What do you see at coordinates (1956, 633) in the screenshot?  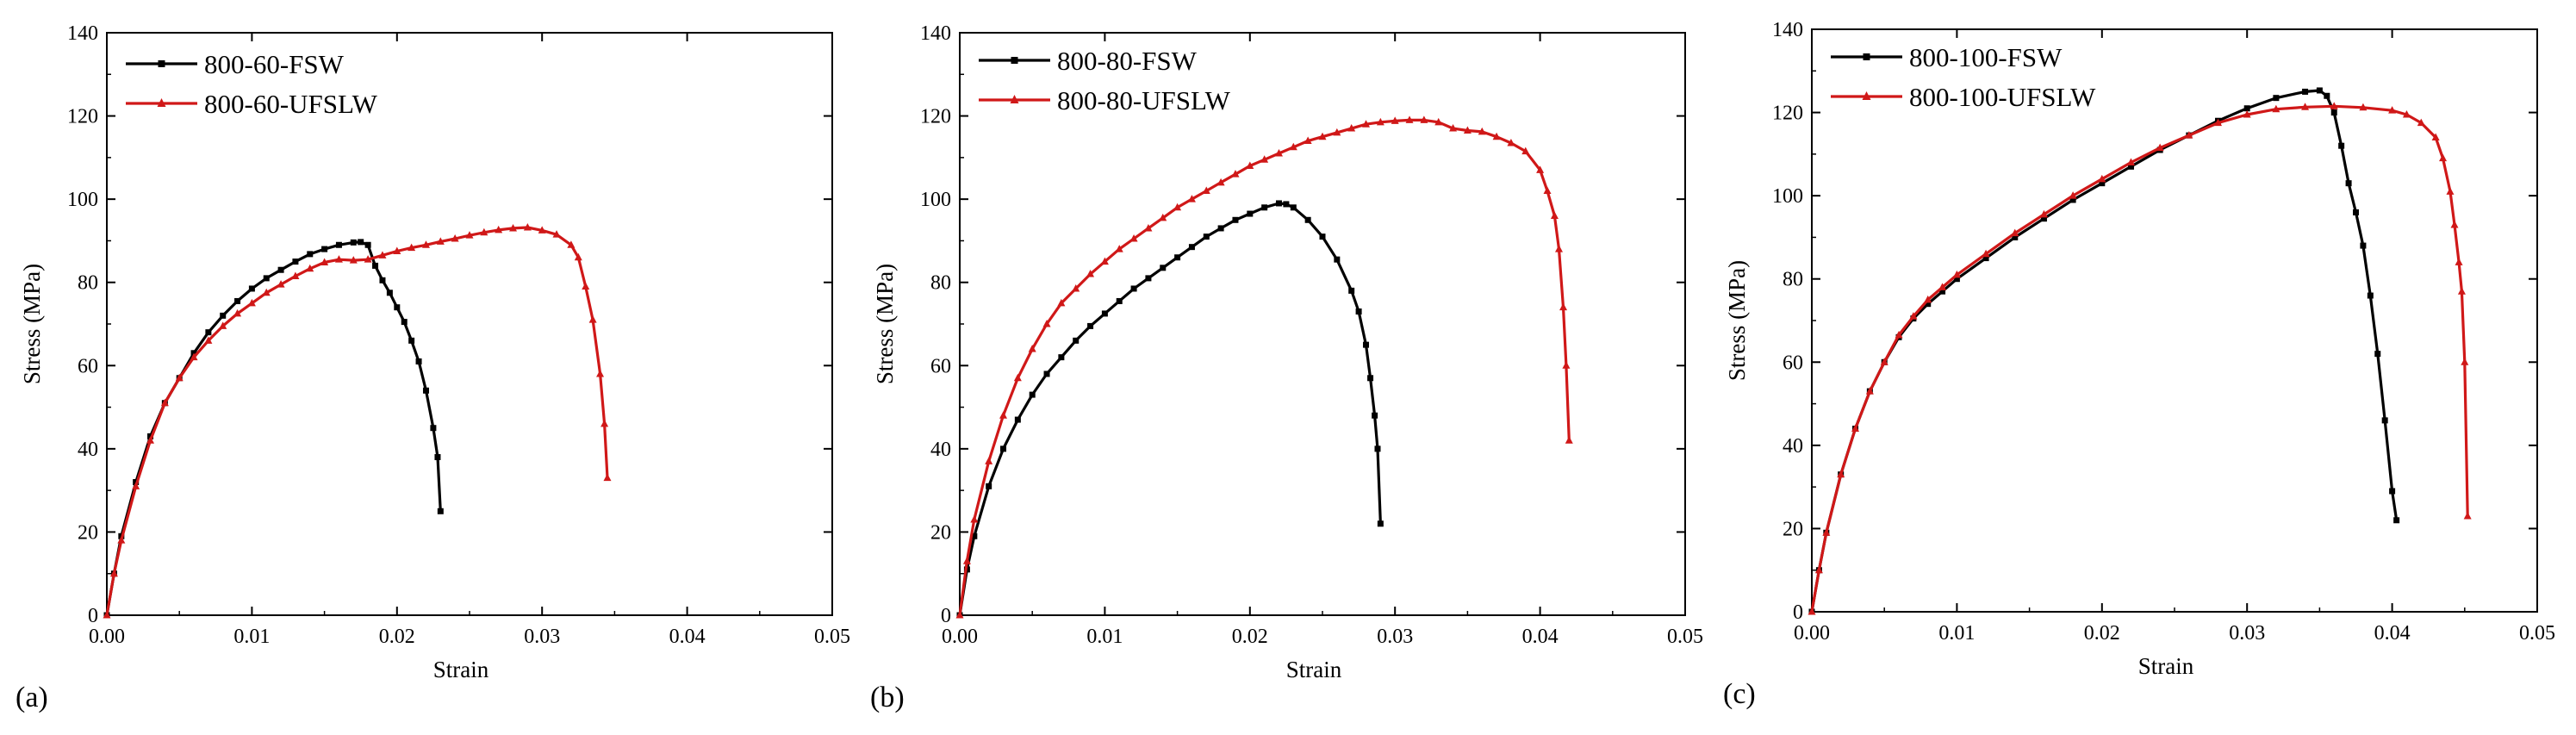 I see `x-tick-label: 0.01` at bounding box center [1956, 633].